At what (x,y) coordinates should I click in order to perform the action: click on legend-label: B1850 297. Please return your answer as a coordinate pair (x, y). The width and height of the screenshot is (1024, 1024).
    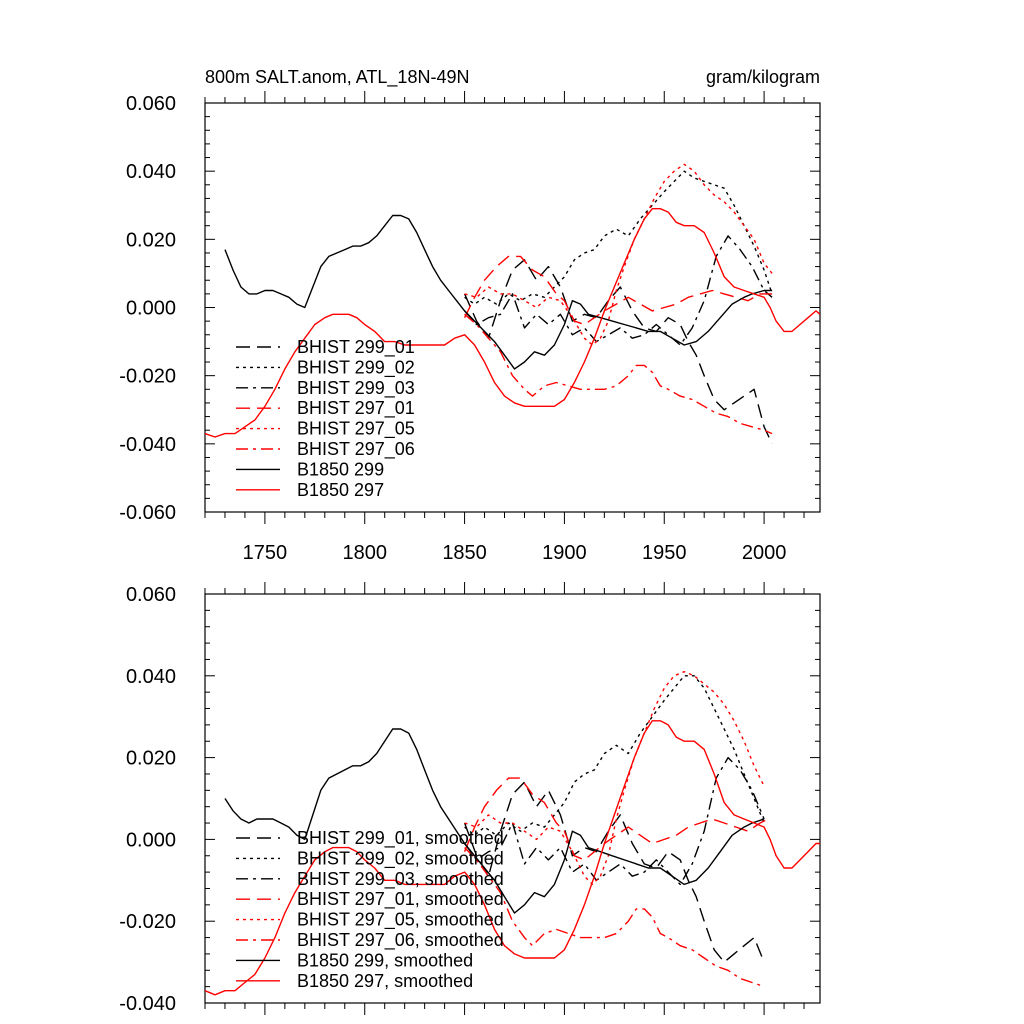
    Looking at the image, I should click on (340, 490).